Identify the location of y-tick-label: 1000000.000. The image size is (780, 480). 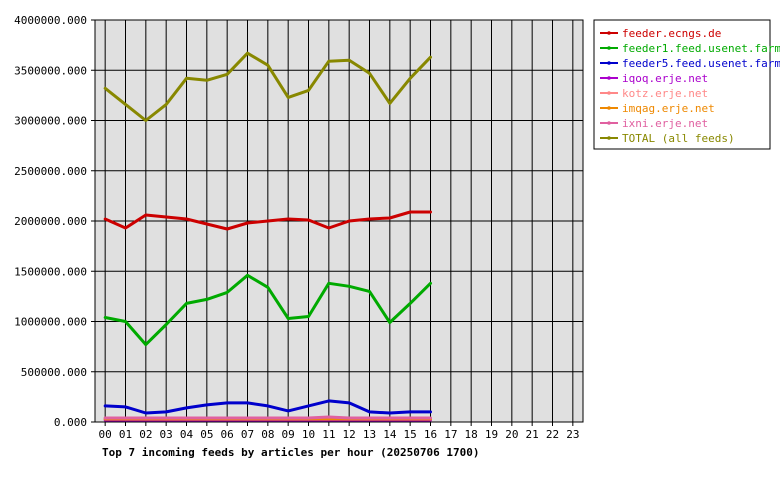
(50, 322).